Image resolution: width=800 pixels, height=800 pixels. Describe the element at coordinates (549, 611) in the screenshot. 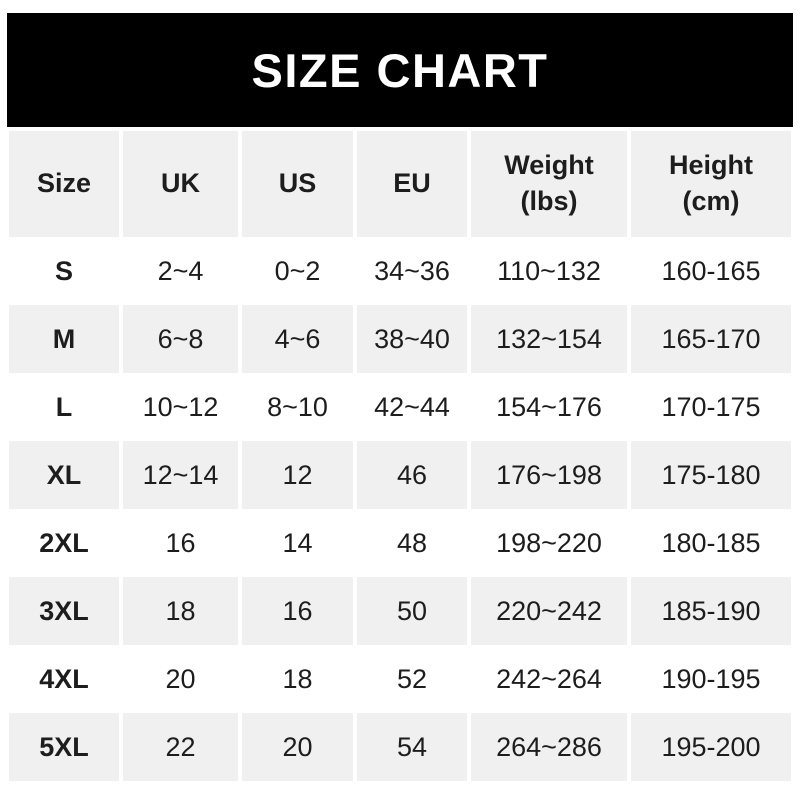

I see `cell-weight: 220~242` at that location.